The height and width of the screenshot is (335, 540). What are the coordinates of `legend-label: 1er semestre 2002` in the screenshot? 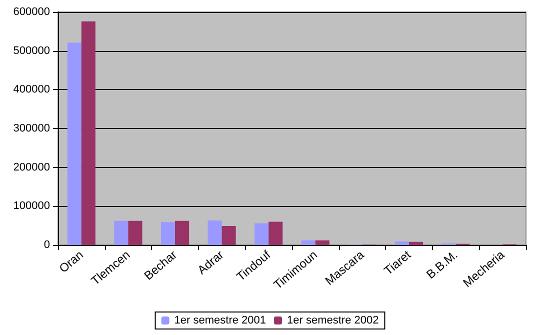 It's located at (333, 320).